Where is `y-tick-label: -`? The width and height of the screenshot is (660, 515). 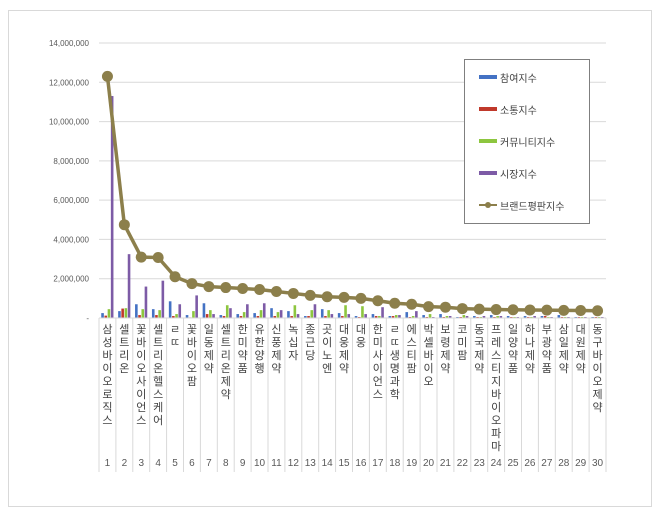
y-tick-label: - is located at coordinates (87, 318).